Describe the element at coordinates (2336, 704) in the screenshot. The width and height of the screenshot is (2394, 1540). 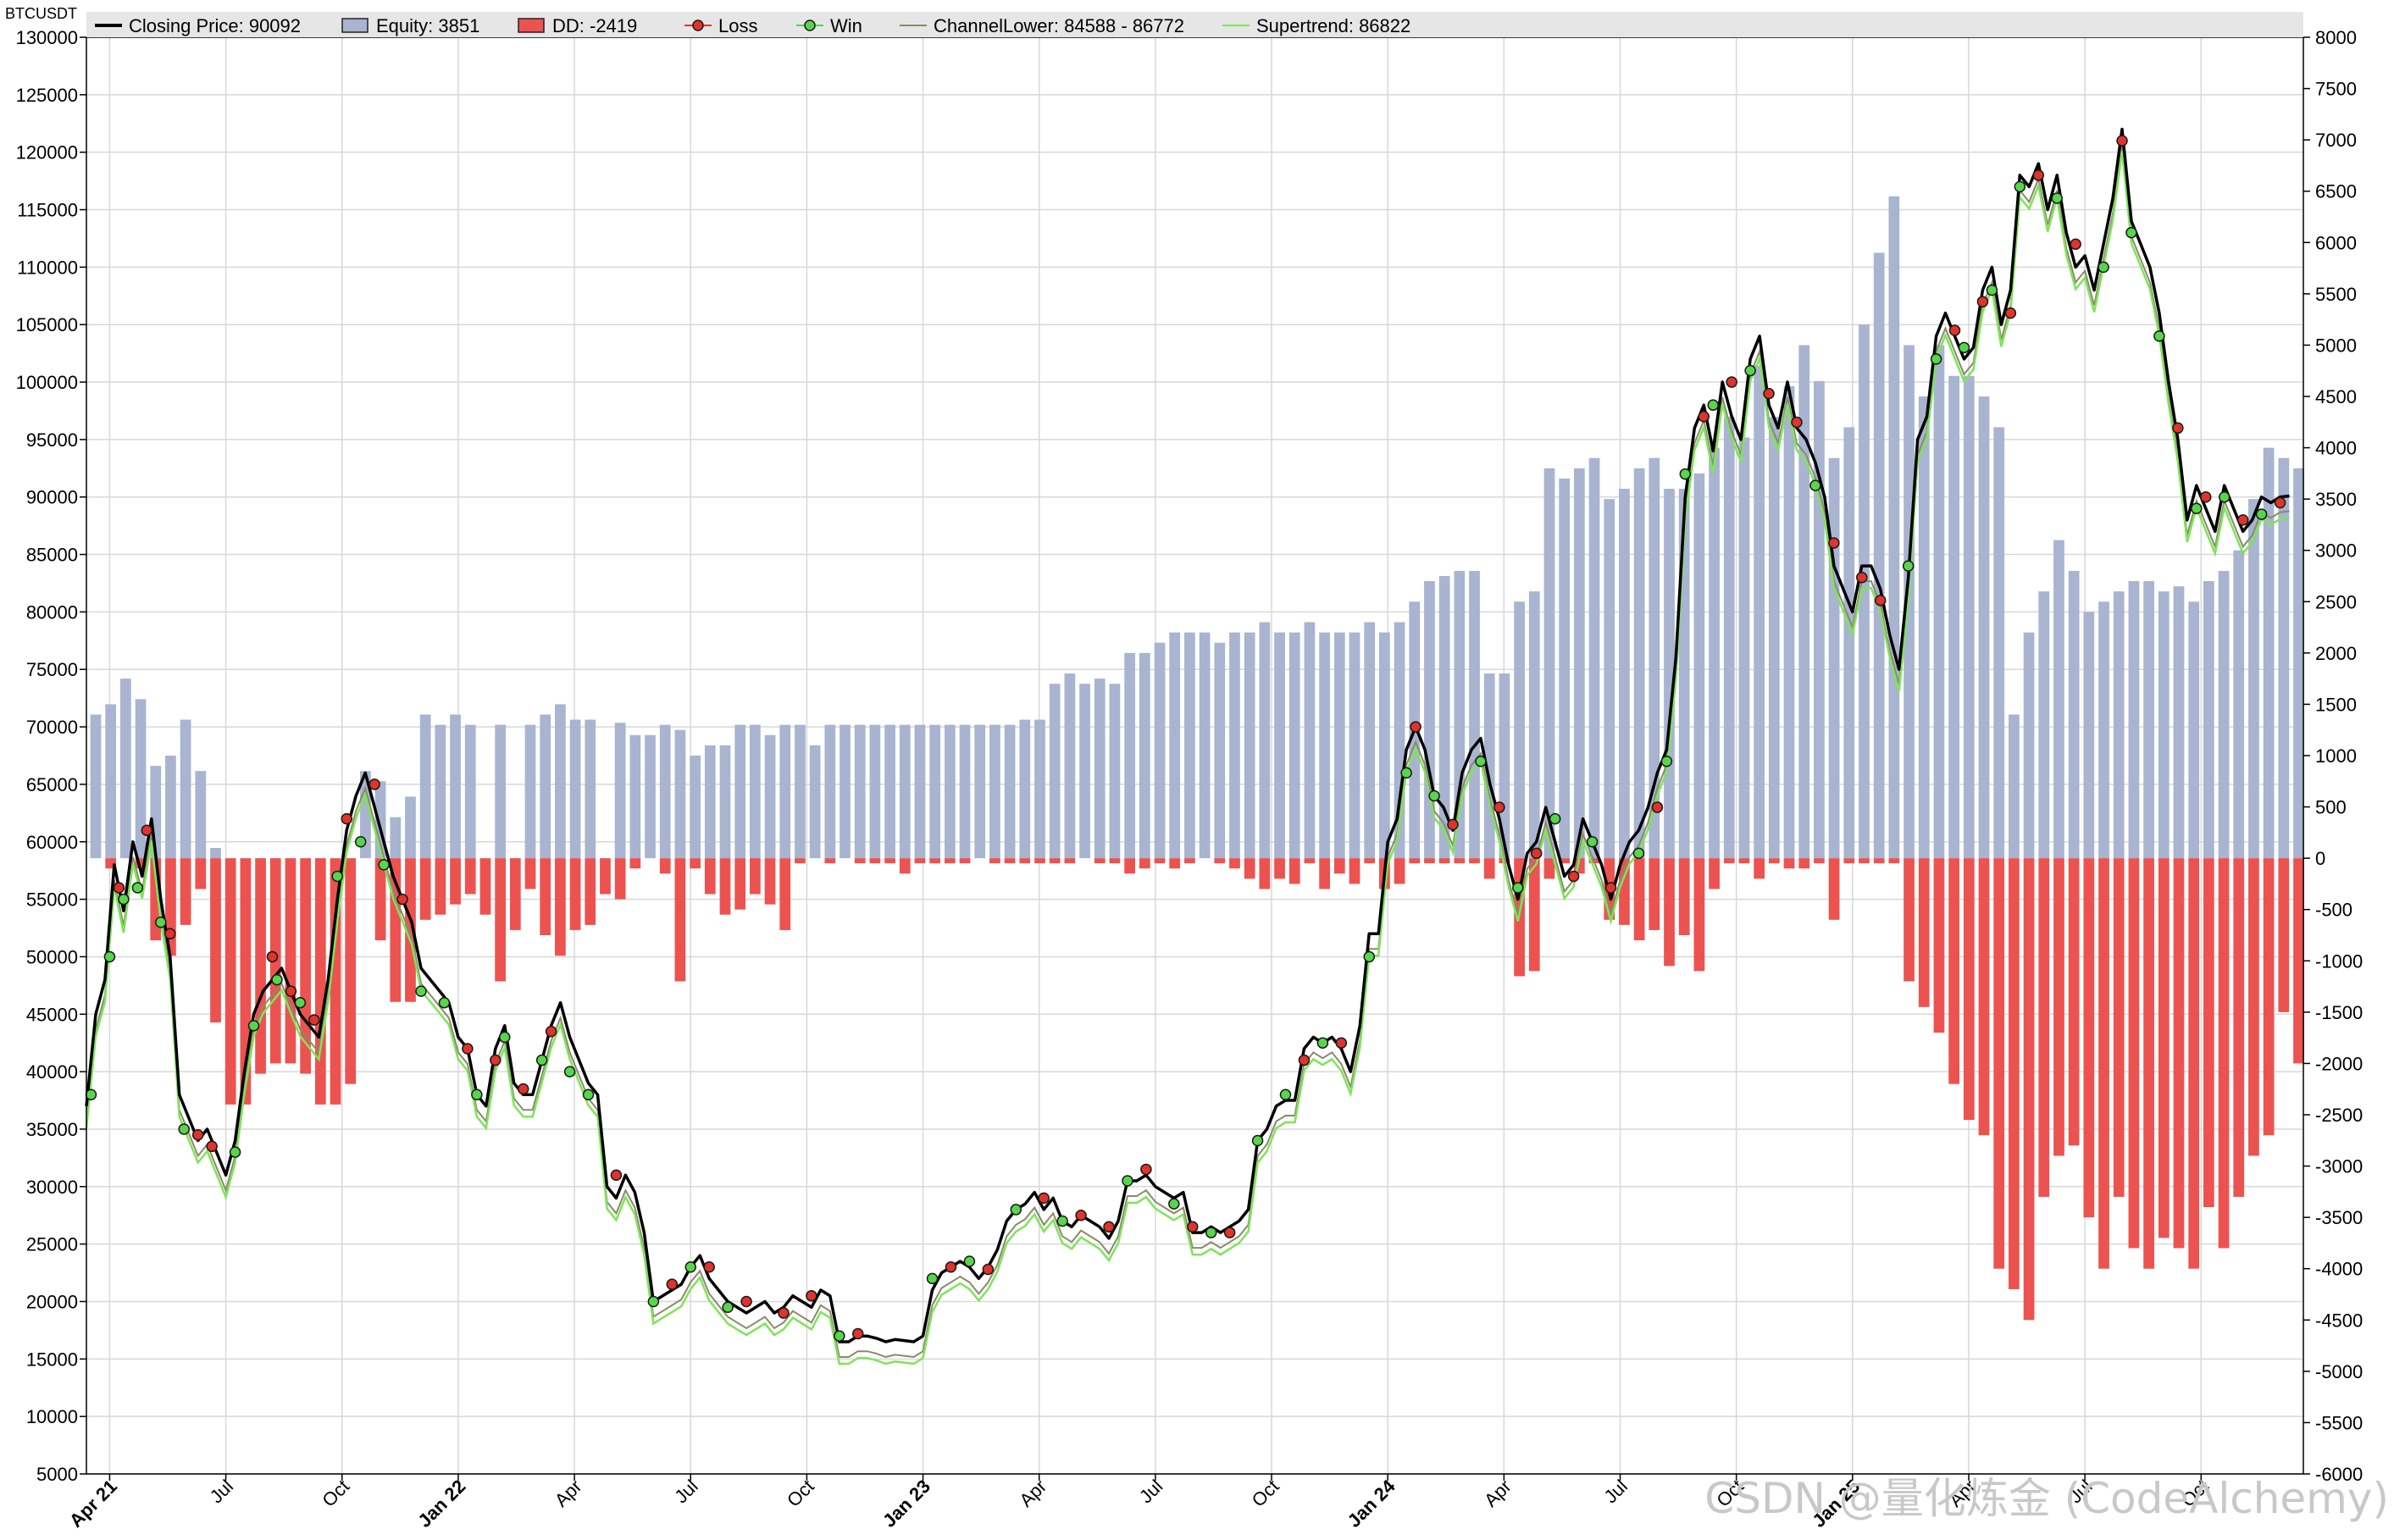
I see `y-right-tick-label: 1500` at that location.